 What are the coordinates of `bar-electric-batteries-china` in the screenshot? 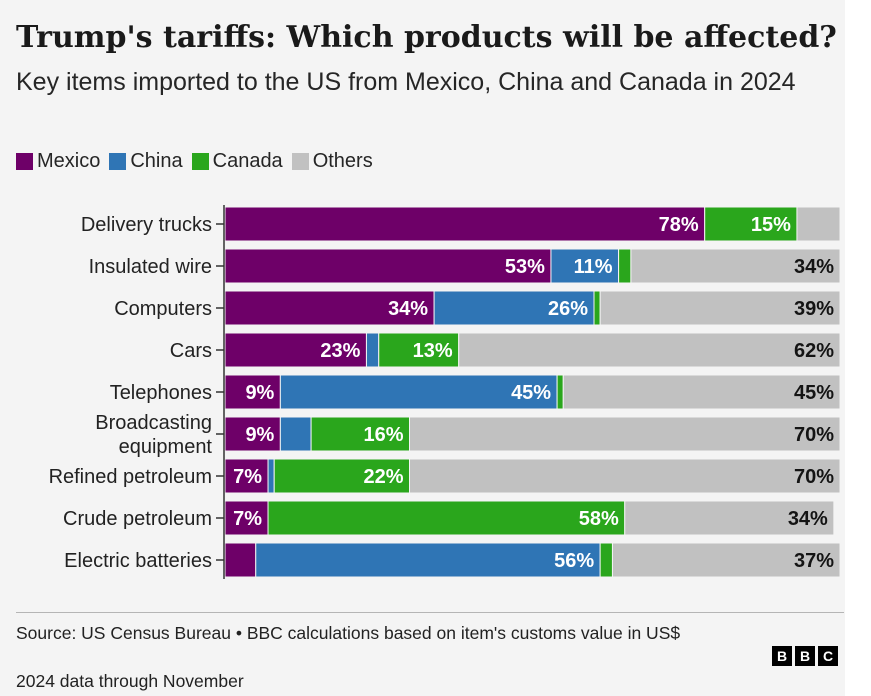 It's located at (428, 560).